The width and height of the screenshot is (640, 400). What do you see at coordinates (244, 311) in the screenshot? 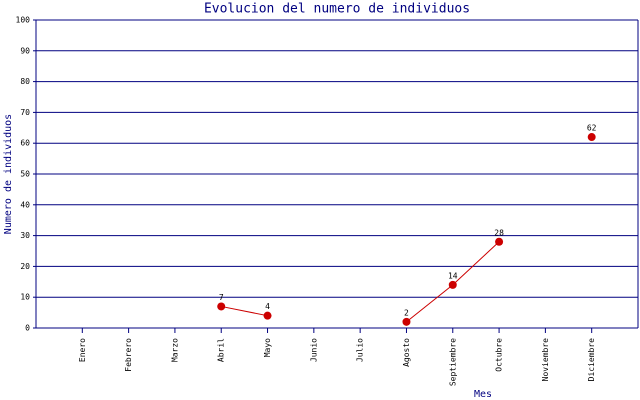
I see `line-segment` at bounding box center [244, 311].